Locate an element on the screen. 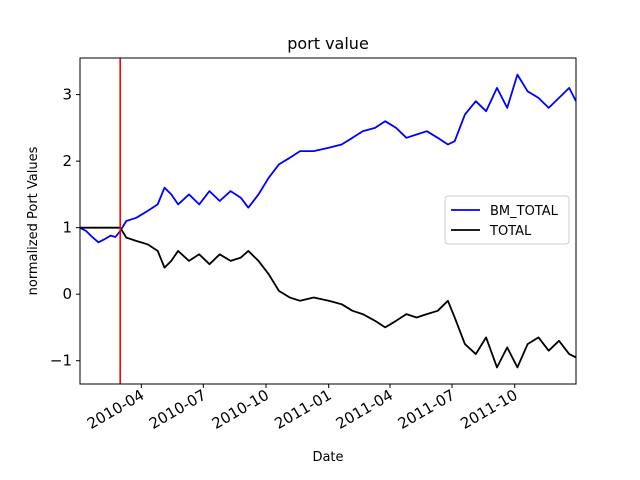 This screenshot has width=640, height=480. y-tick-label: 3 is located at coordinates (67, 95).